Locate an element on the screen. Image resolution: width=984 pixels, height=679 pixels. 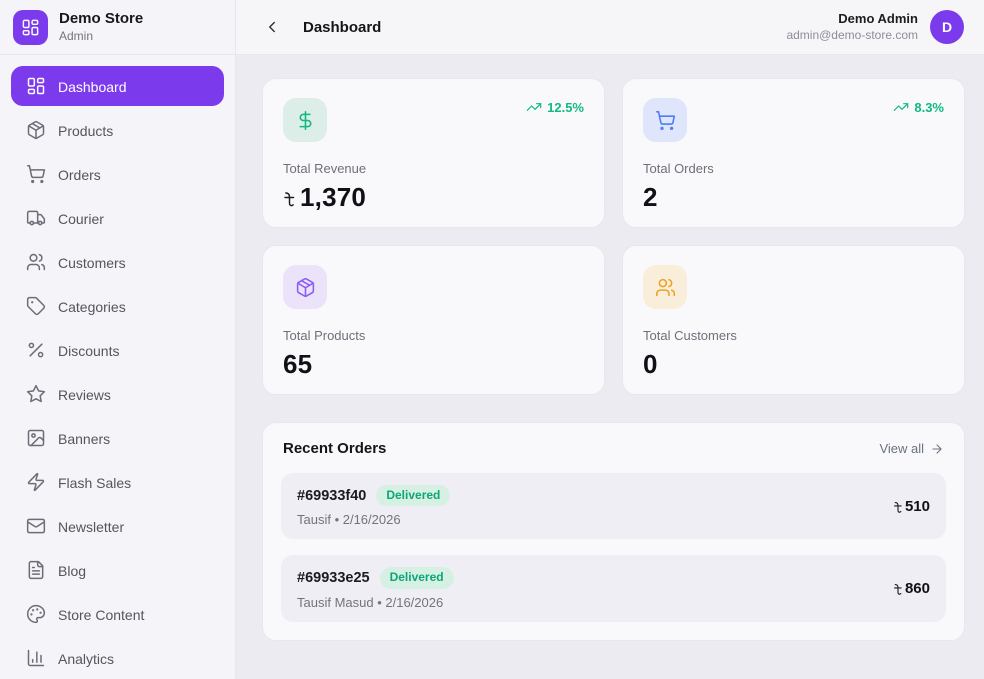
percent-icon is located at coordinates (36, 350).